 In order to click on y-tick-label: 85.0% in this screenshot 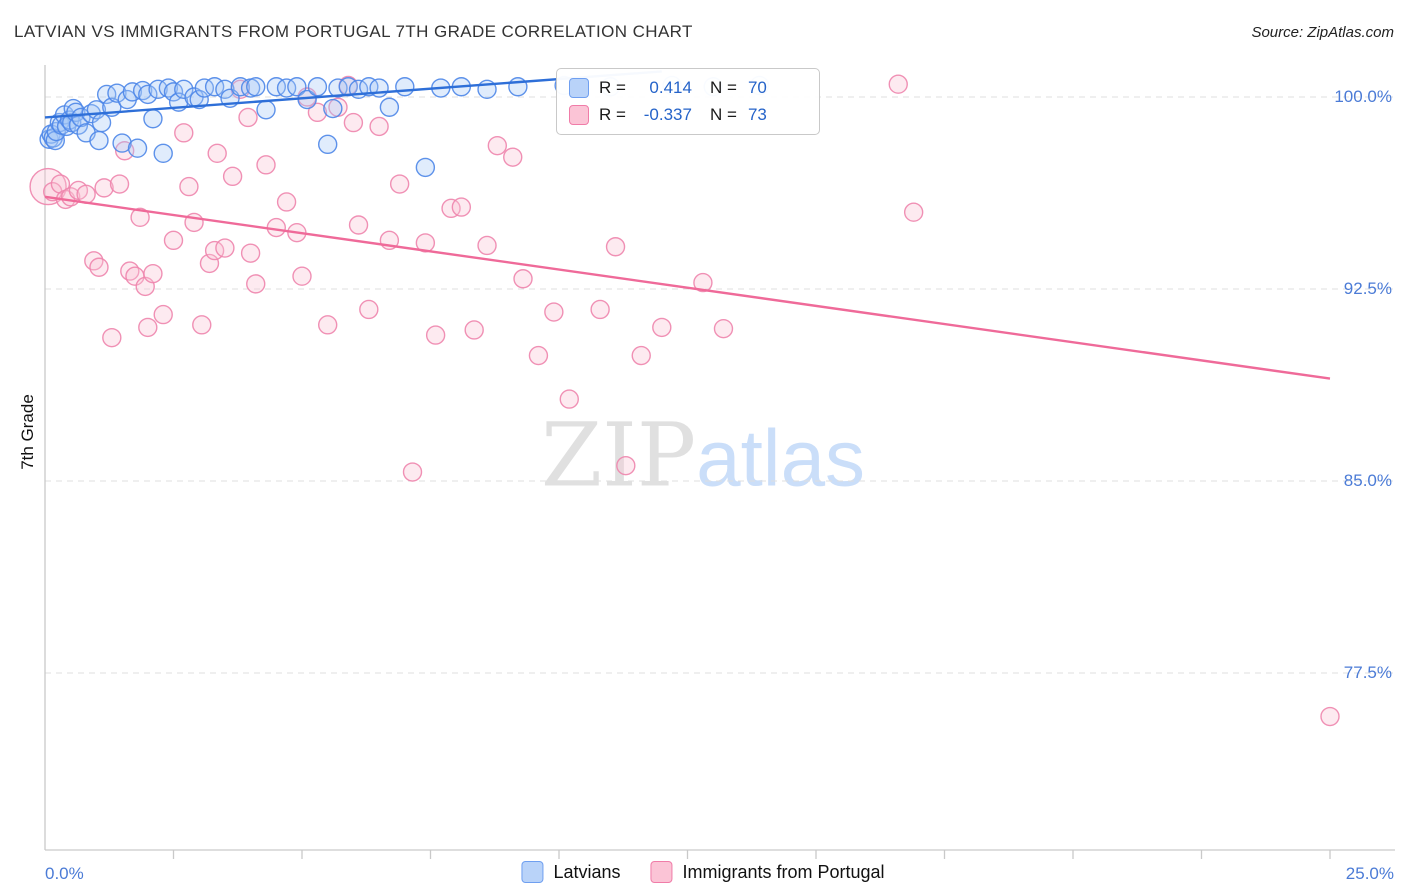, I will do `click(1367, 480)`.